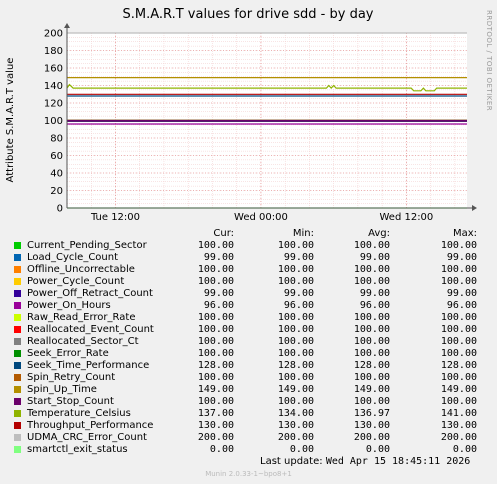 This screenshot has width=497, height=484. I want to click on legend-avg-value: 149.00, so click(371, 389).